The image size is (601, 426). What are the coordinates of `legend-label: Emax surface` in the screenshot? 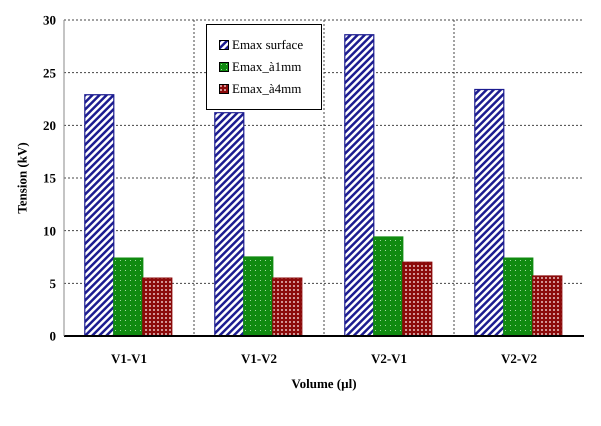 It's located at (268, 45).